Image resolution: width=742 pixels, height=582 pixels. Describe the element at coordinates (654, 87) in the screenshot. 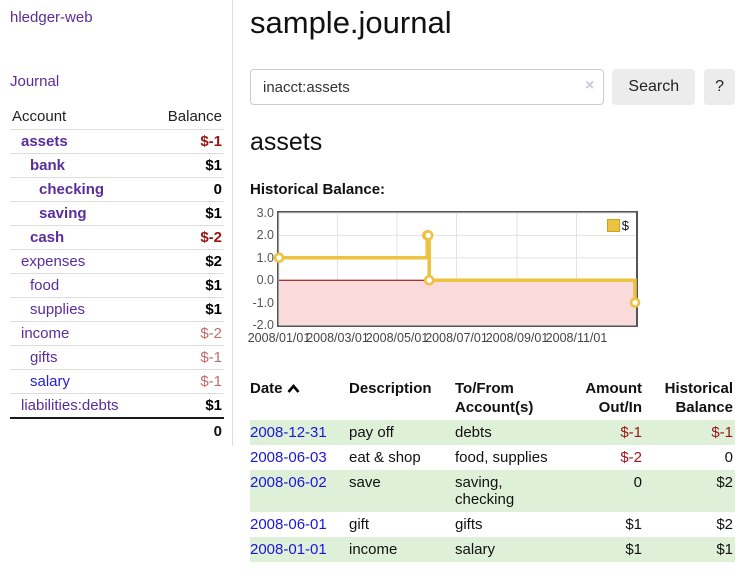

I see `search-button: Search` at that location.